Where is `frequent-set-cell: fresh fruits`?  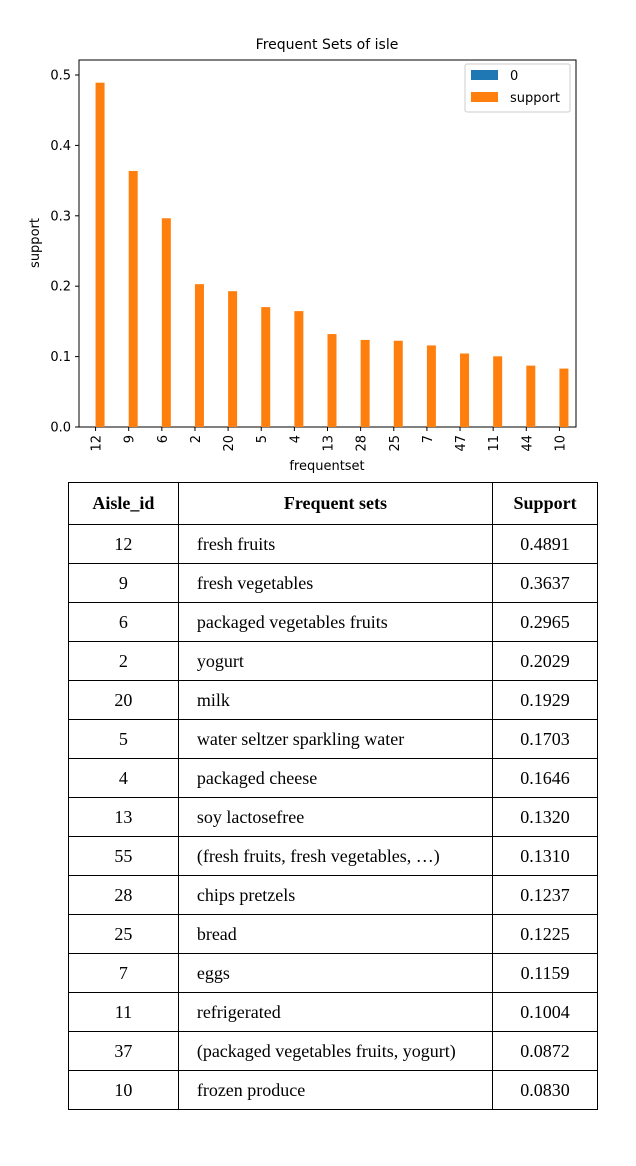
frequent-set-cell: fresh fruits is located at coordinates (335, 544).